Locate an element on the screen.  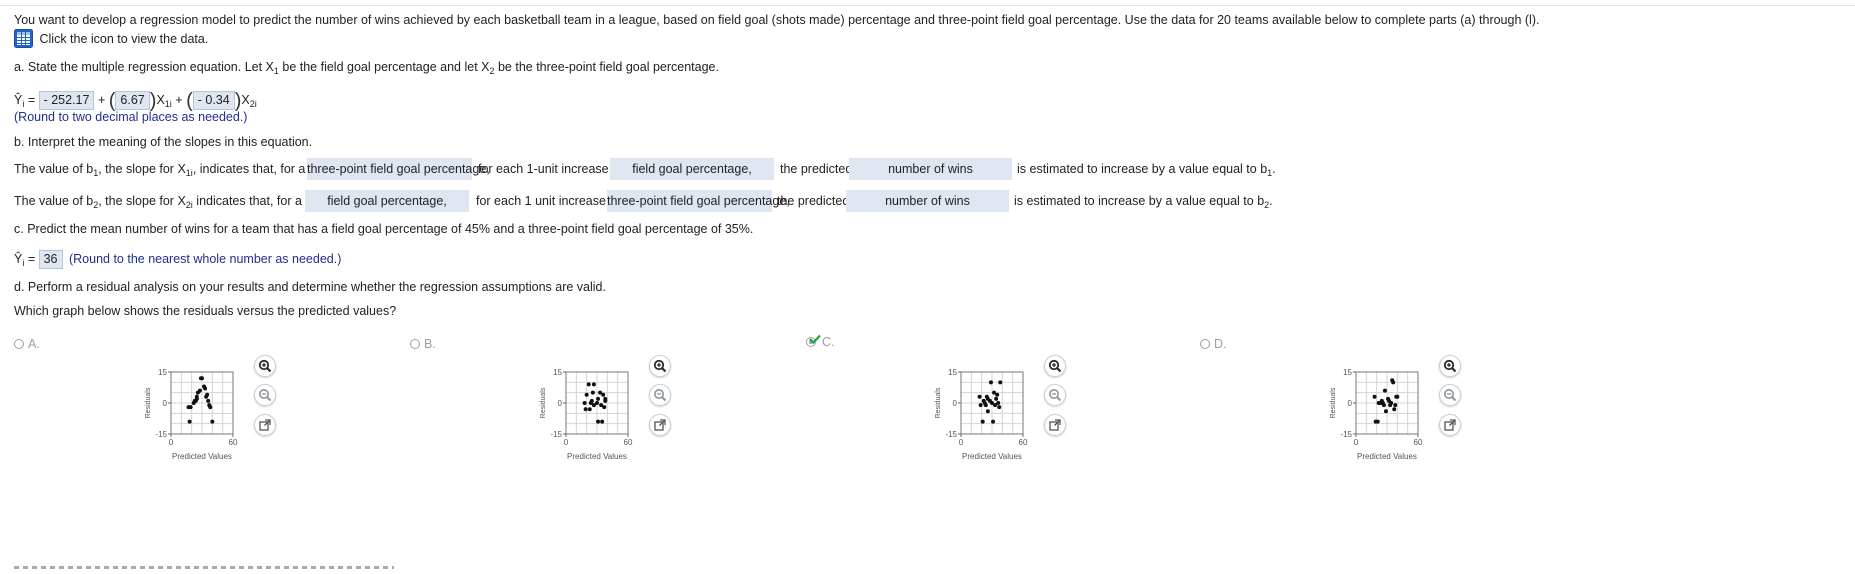
cutoff-text-line is located at coordinates (204, 567).